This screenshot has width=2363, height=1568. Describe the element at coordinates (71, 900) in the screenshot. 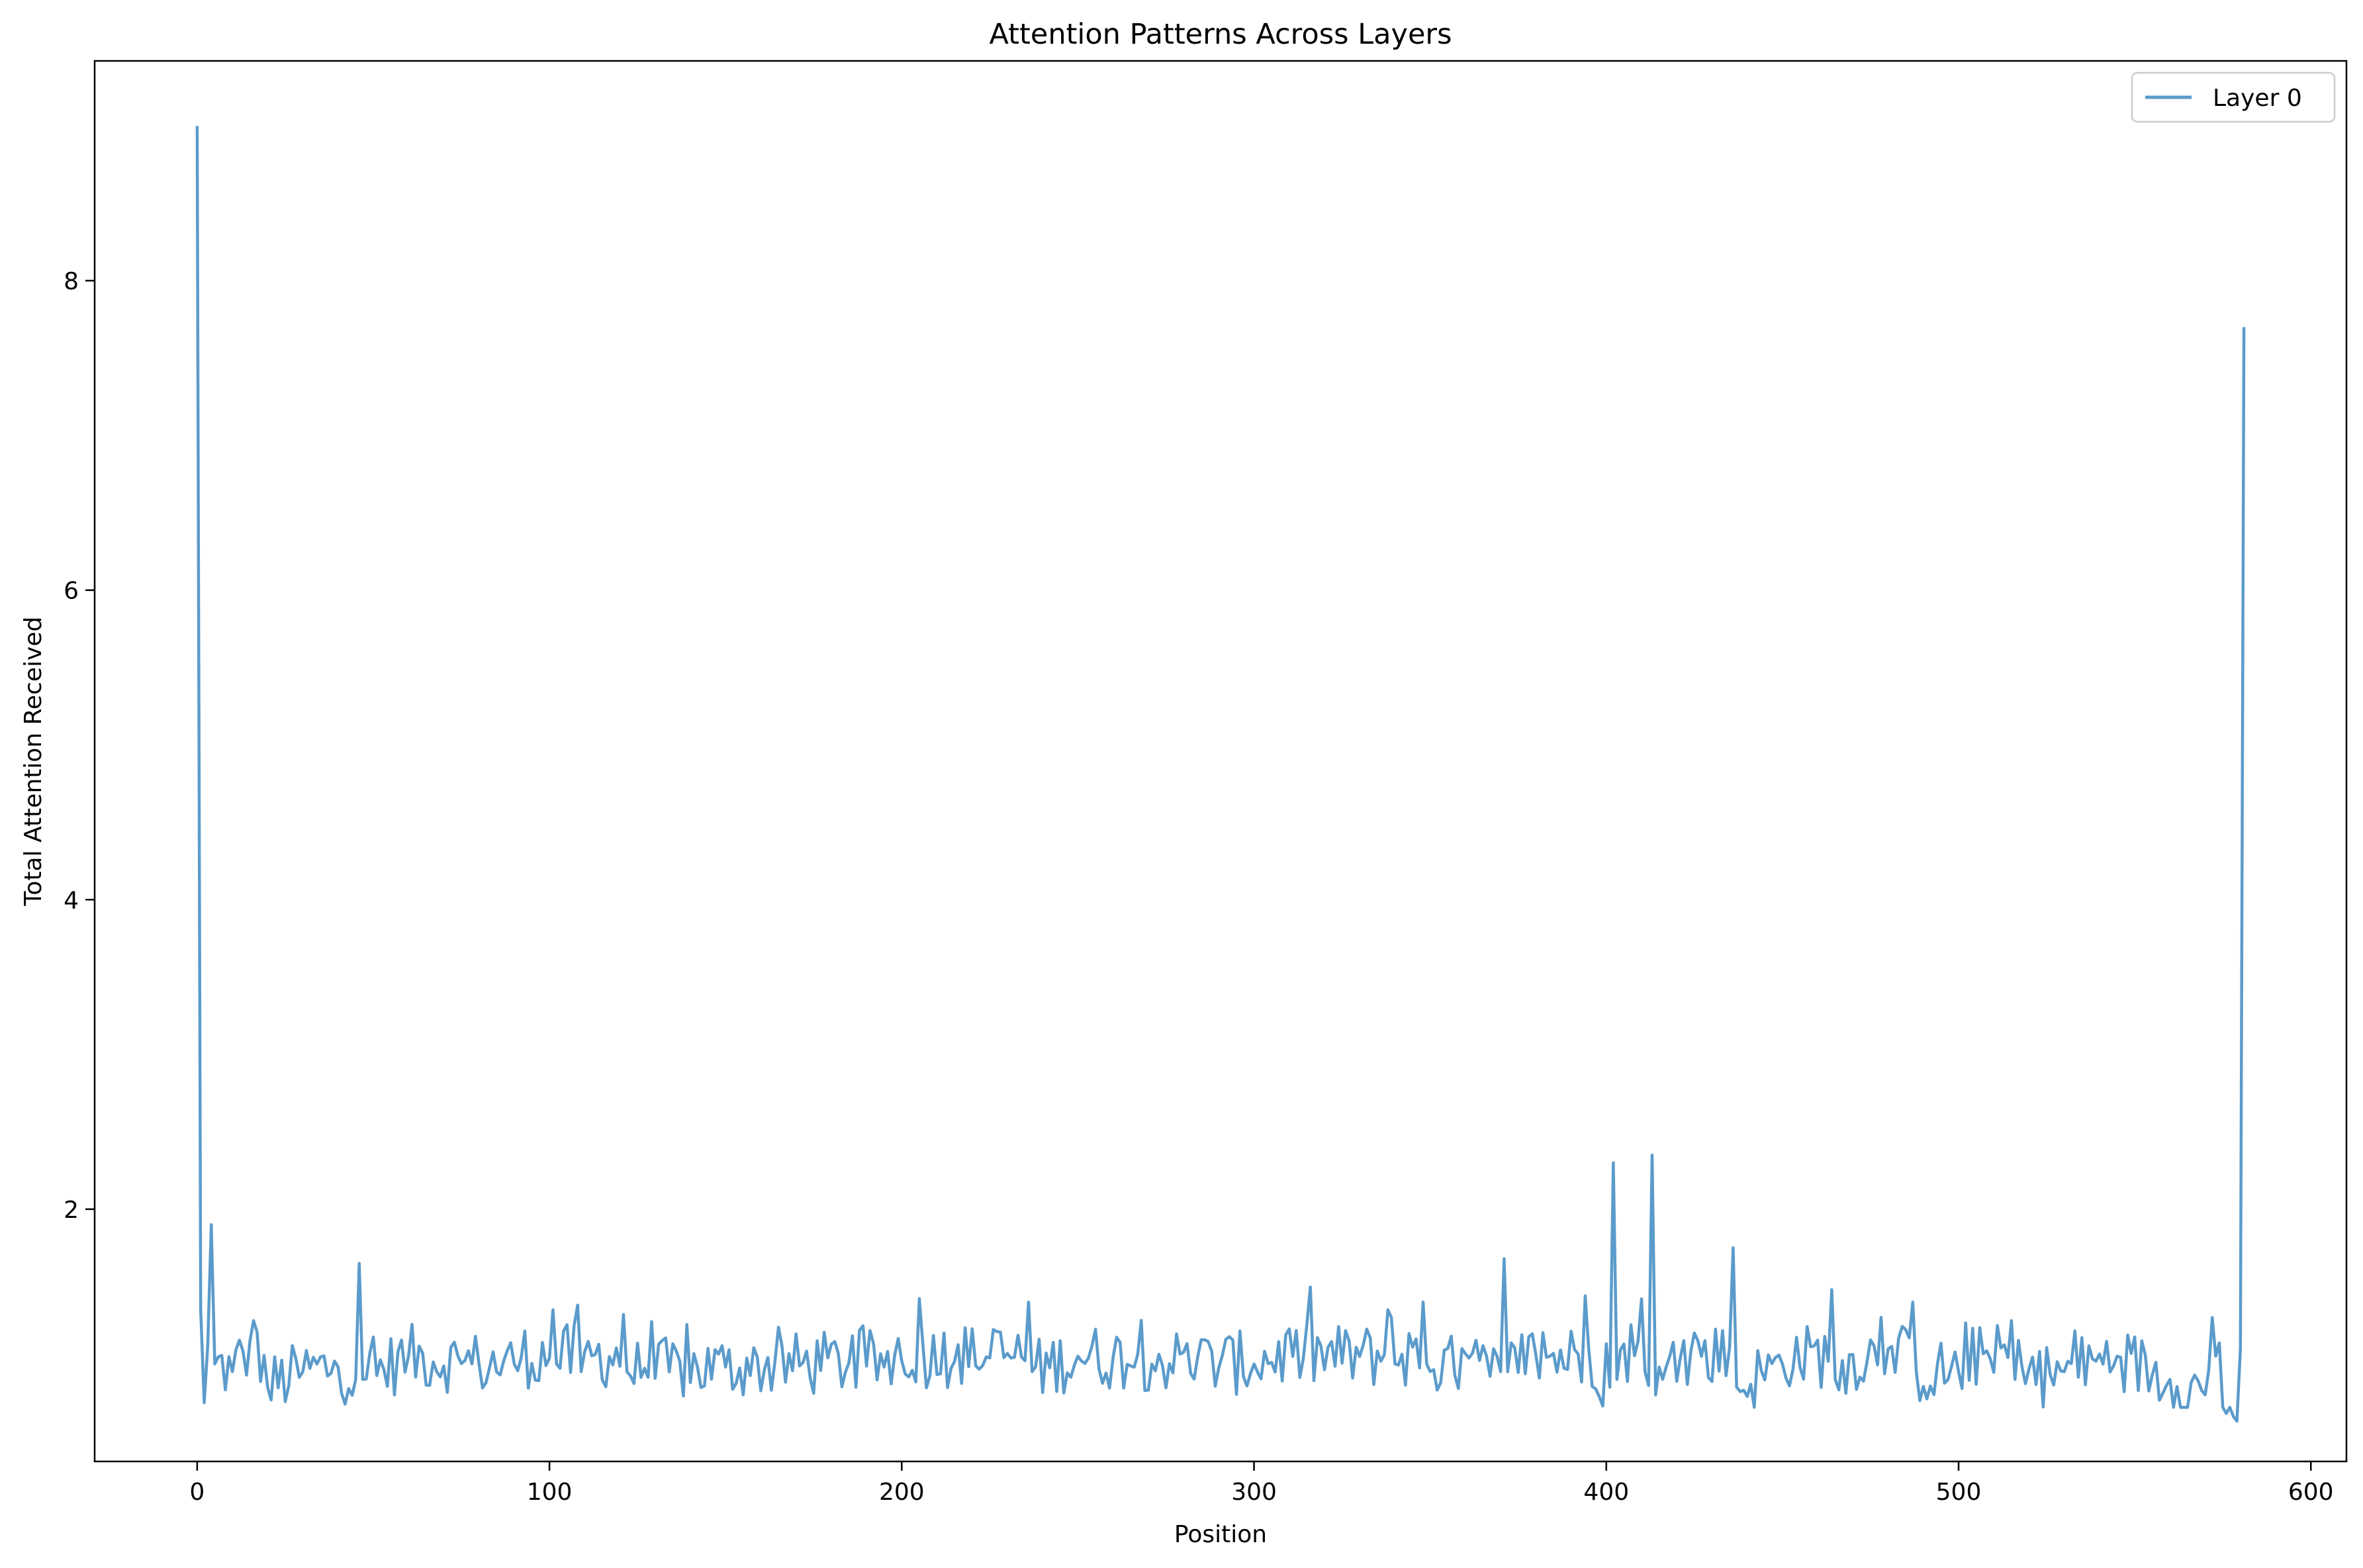

I see `y-tick-label: 4` at that location.